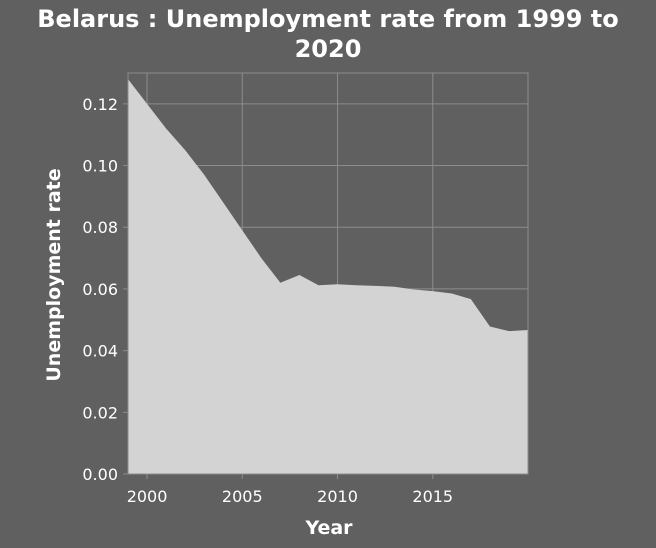 This screenshot has height=548, width=656. What do you see at coordinates (100, 474) in the screenshot?
I see `y-tick-label: 0.00` at bounding box center [100, 474].